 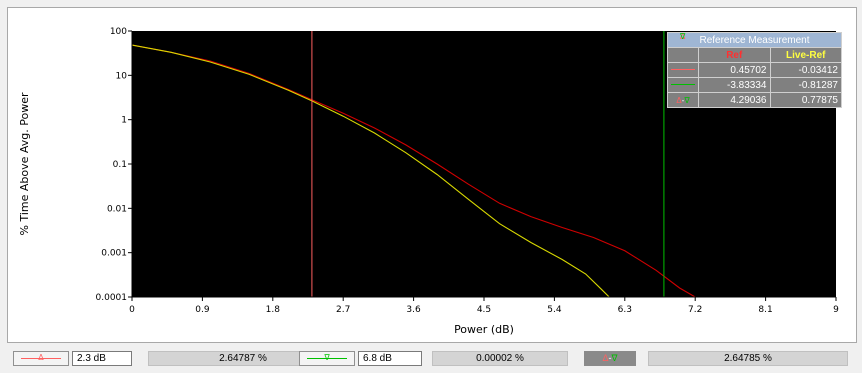 What do you see at coordinates (132, 310) in the screenshot?
I see `x-tick-label: 0` at bounding box center [132, 310].